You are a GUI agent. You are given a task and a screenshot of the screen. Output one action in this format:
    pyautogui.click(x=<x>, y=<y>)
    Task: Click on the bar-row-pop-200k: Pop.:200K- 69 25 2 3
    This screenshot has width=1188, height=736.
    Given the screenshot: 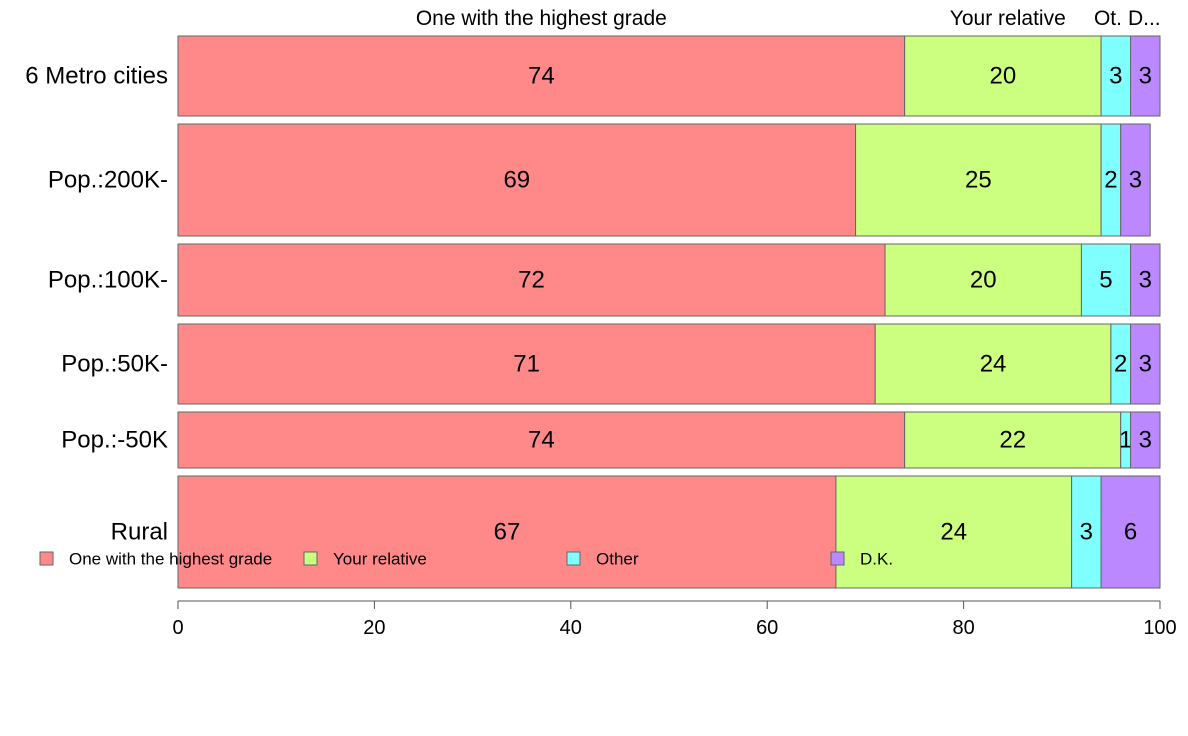 What is the action you would take?
    pyautogui.click(x=599, y=180)
    